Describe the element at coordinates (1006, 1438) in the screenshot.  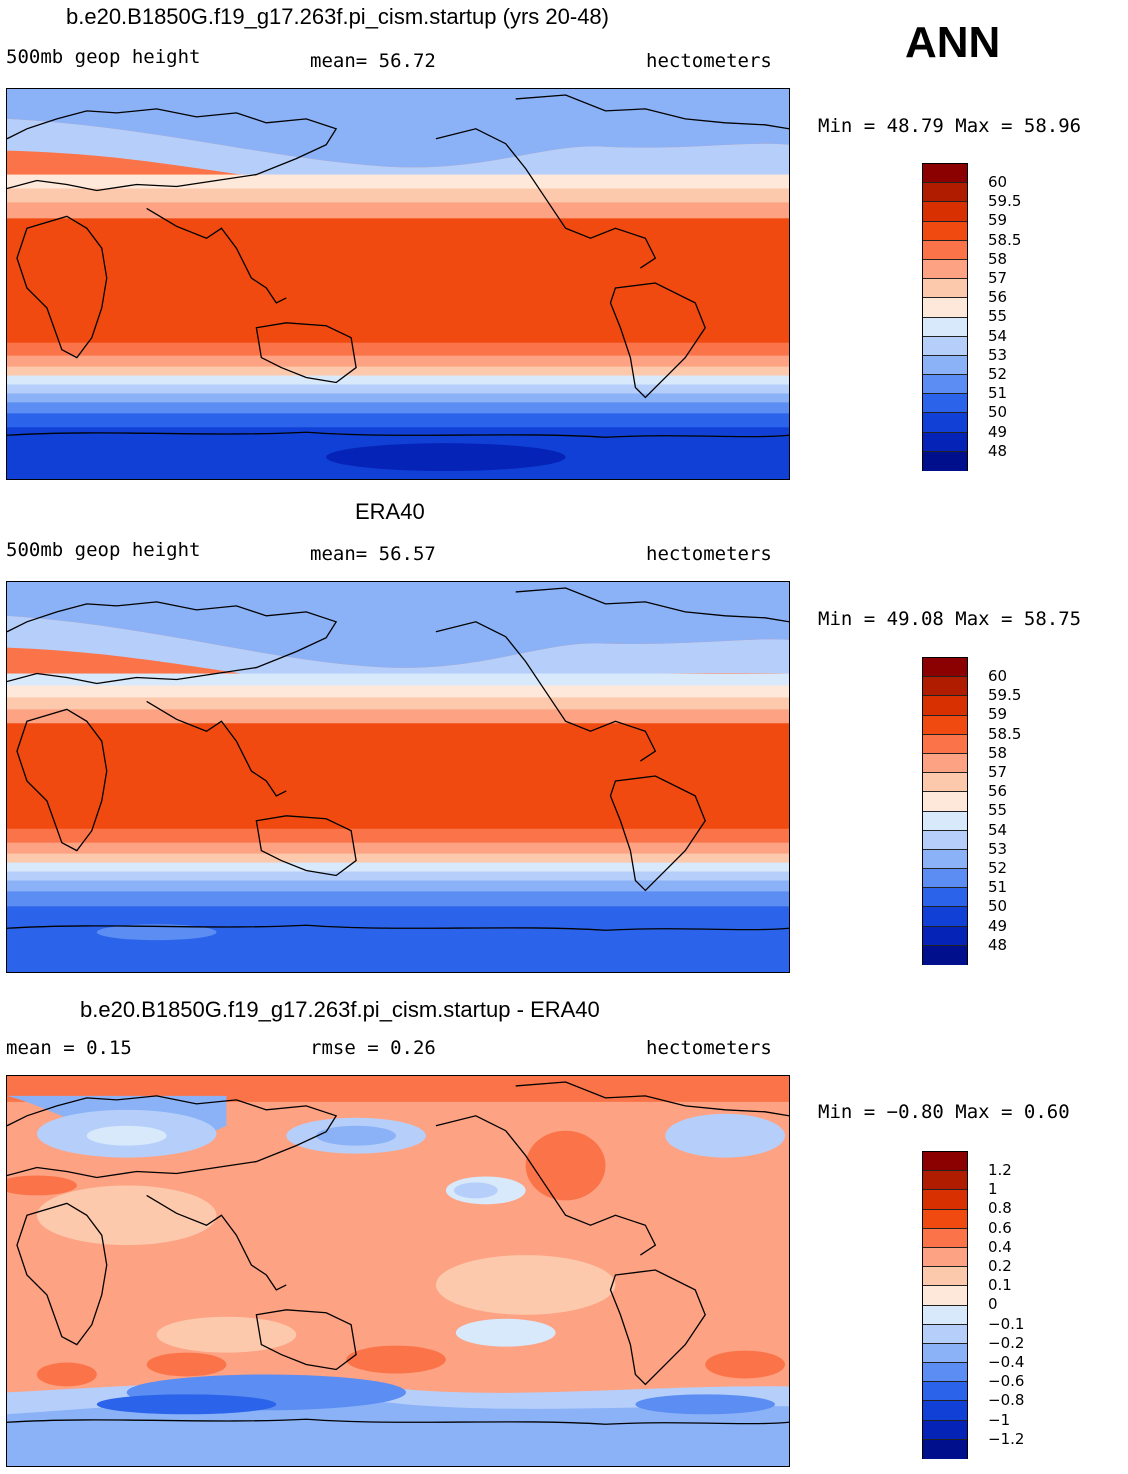
I see `colorbar-label: −1.2` at that location.